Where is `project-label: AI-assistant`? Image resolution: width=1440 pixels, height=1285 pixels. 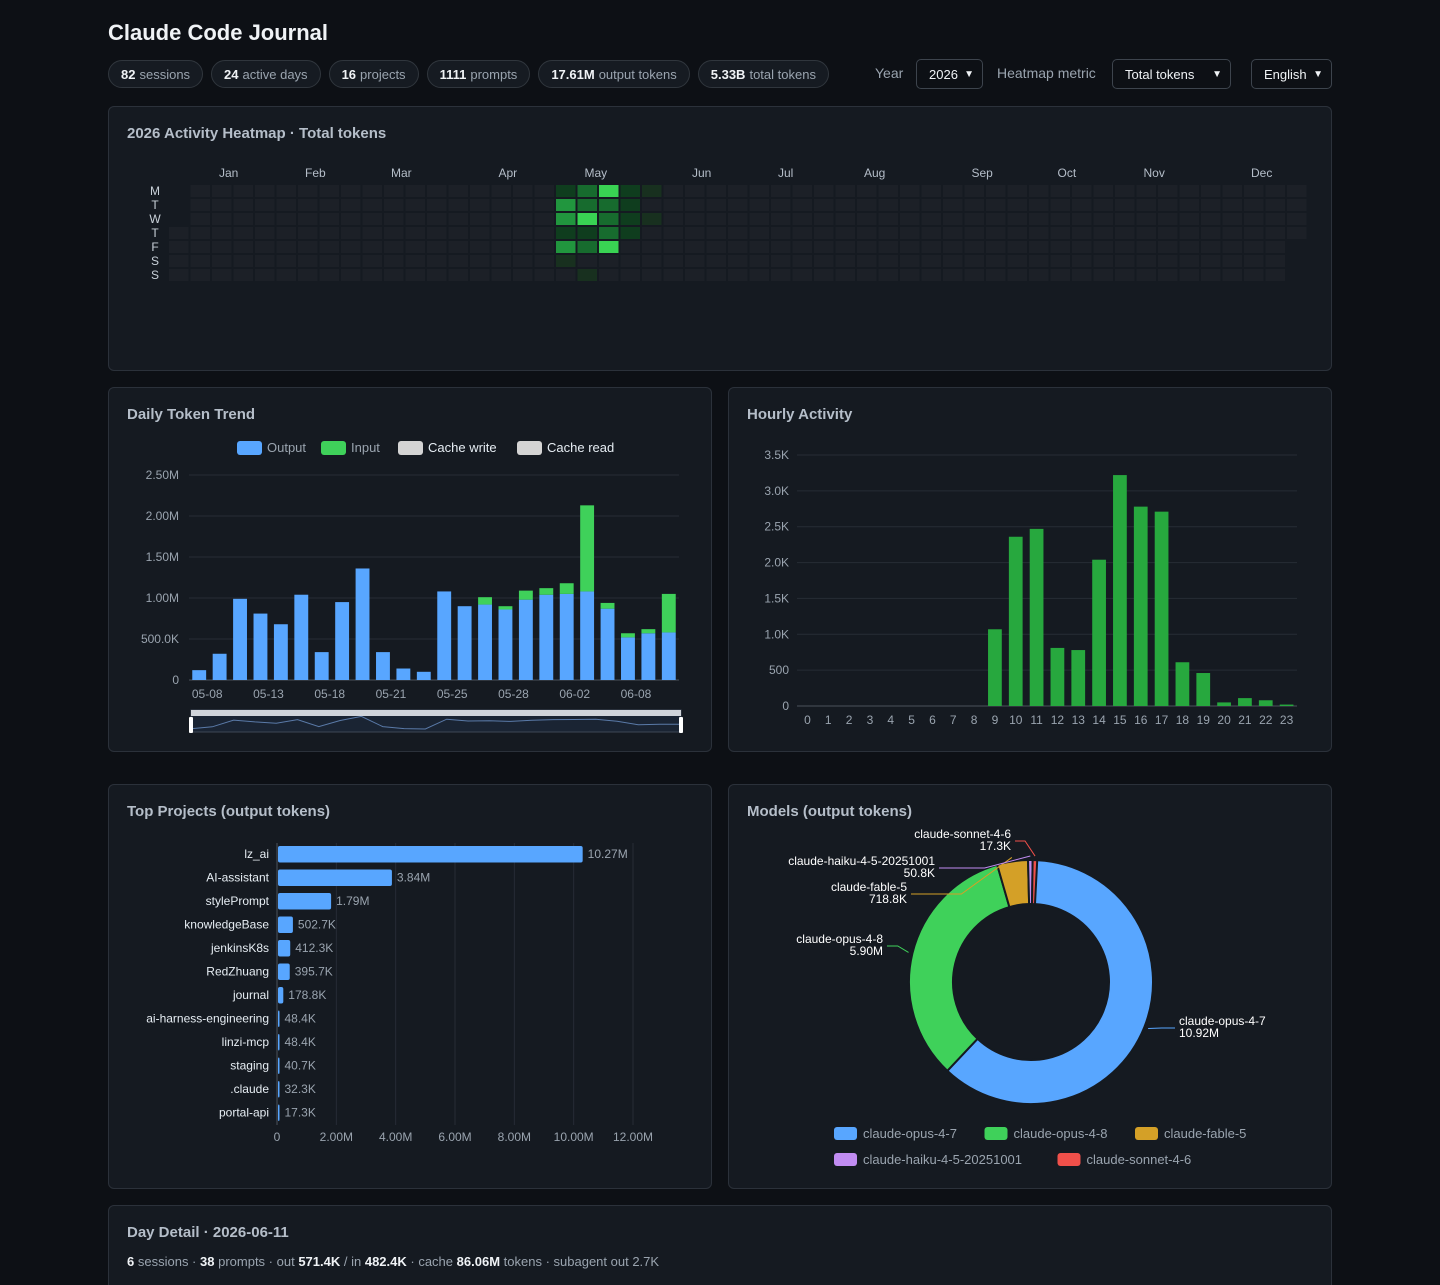
project-label: AI-assistant is located at coordinates (237, 877).